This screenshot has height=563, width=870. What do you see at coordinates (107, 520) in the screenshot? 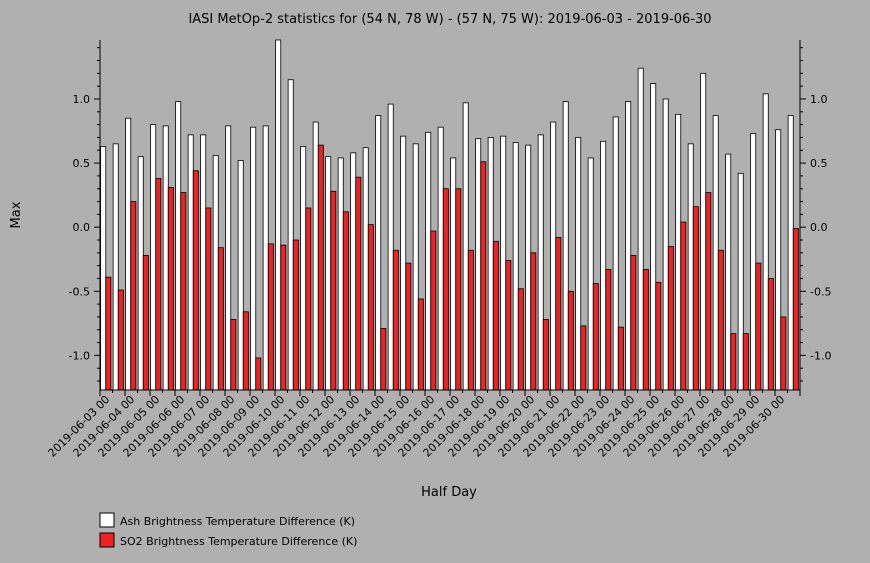
I see `legend-swatch-ash` at bounding box center [107, 520].